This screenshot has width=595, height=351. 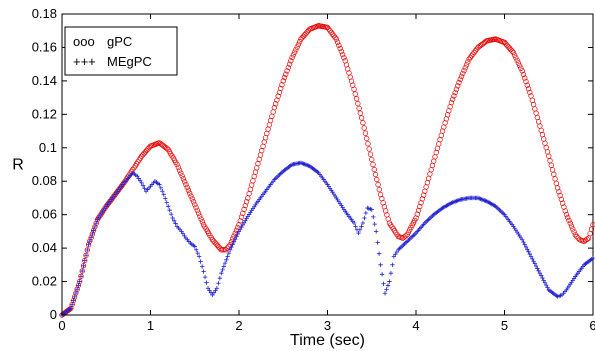 What do you see at coordinates (61, 325) in the screenshot?
I see `x-tick-label: 0` at bounding box center [61, 325].